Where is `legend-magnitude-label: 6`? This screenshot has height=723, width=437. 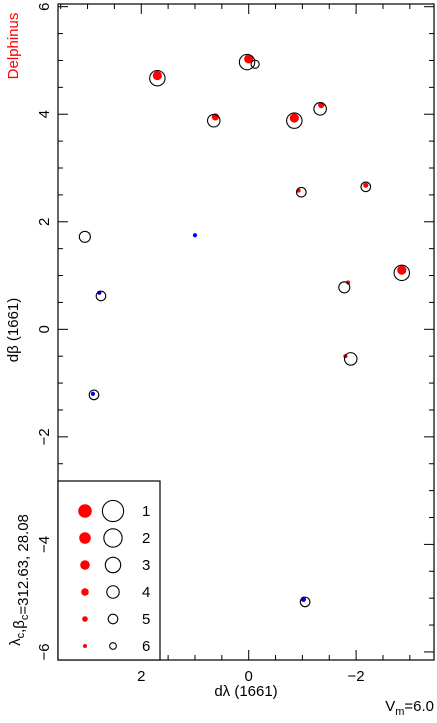
legend-magnitude-label: 6 is located at coordinates (146, 646).